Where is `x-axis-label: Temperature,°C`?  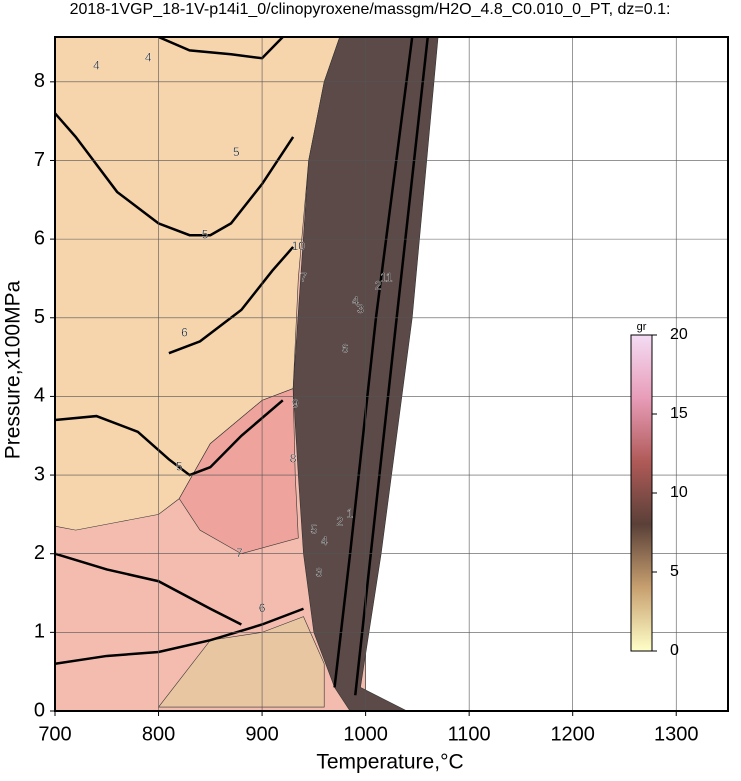
x-axis-label: Temperature,°C is located at coordinates (389, 762).